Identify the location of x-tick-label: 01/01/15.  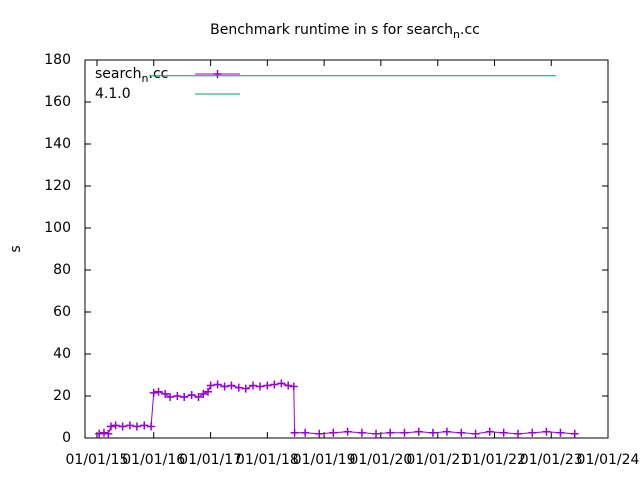
(97, 460).